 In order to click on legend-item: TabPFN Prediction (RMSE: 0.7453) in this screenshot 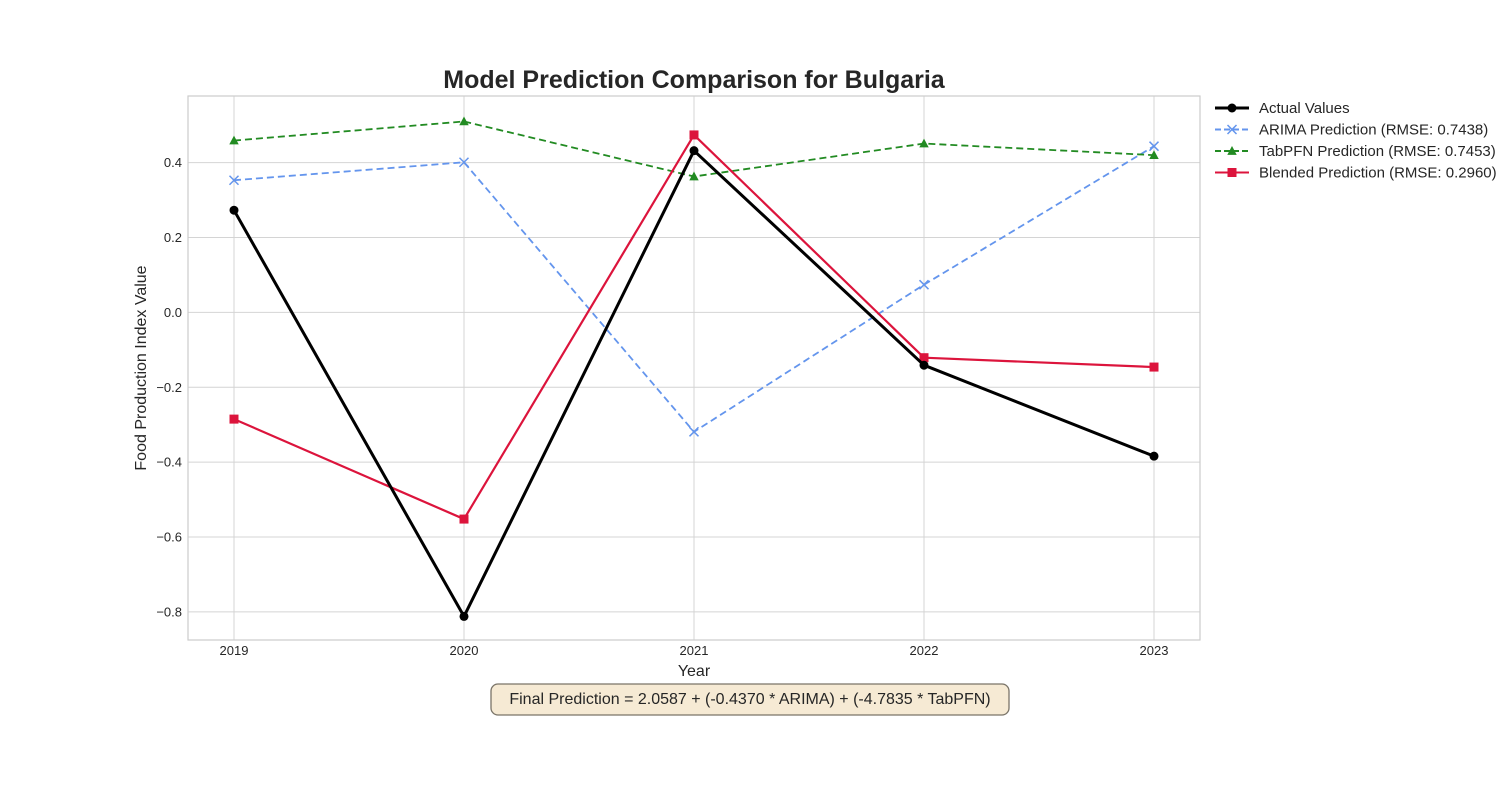, I will do `click(1355, 151)`.